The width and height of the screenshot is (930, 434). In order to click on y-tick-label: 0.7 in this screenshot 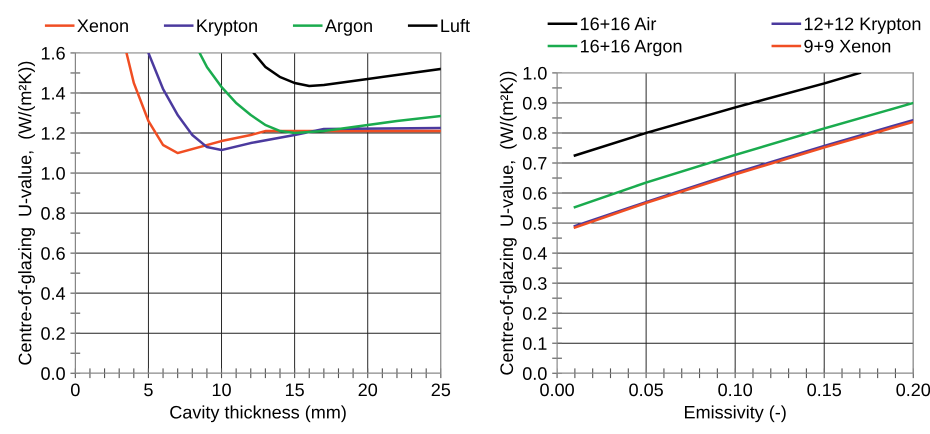, I will do `click(534, 163)`.